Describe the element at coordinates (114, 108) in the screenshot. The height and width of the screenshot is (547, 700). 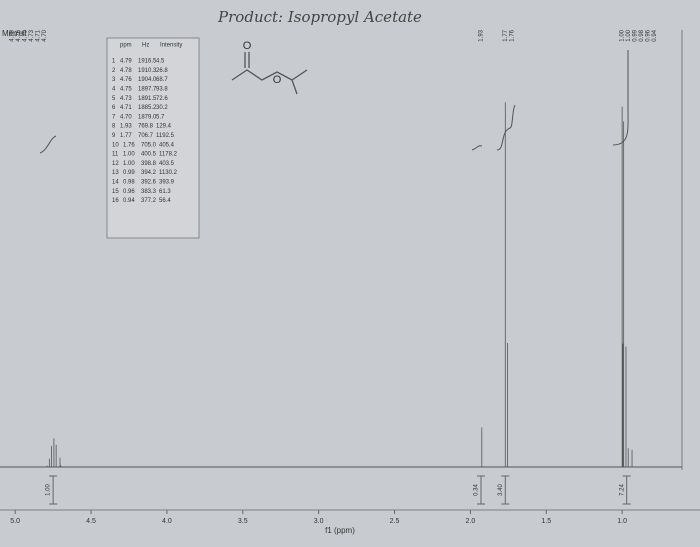
I see `table-cell: 6` at that location.